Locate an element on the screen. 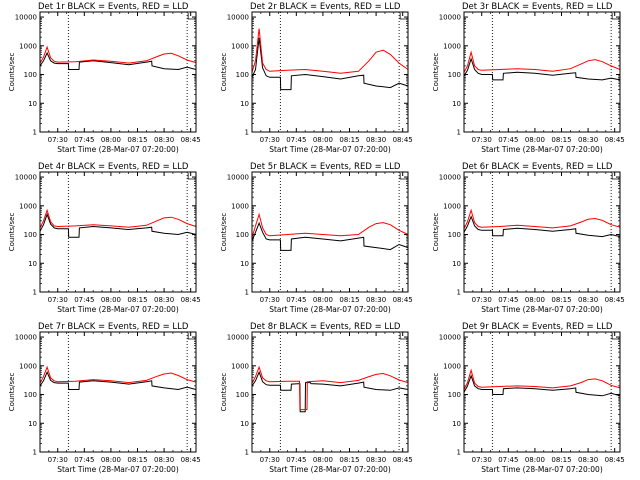 The width and height of the screenshot is (640, 480). chart-title: Det 6r BLACK = Events, RED = LLD is located at coordinates (537, 167).